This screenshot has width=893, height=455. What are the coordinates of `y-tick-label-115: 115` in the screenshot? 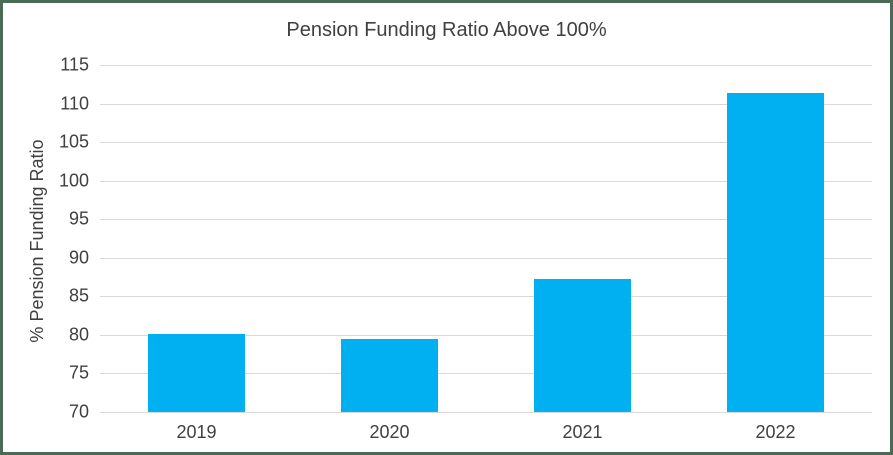 It's located at (74, 64).